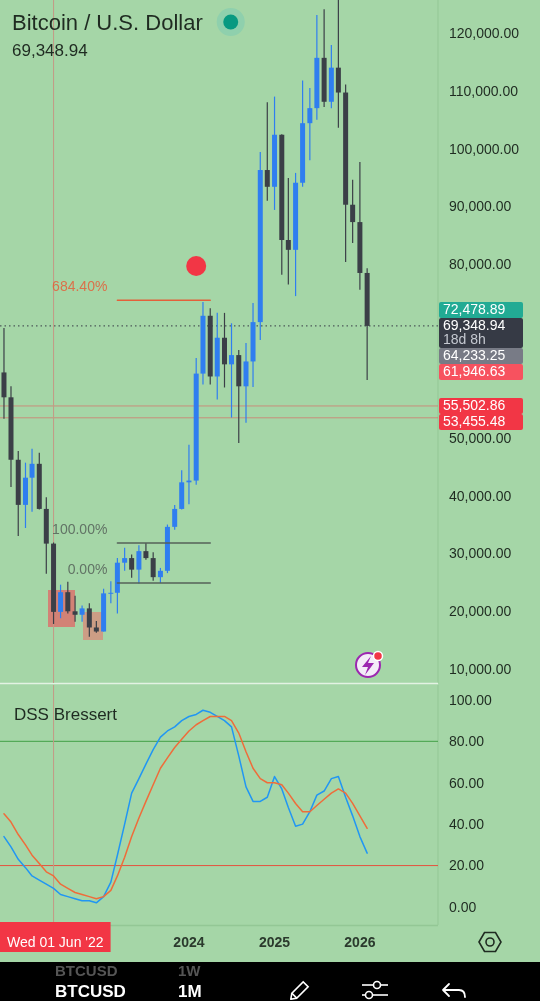 The width and height of the screenshot is (540, 1001). I want to click on y-tick-label: 100.00, so click(471, 699).